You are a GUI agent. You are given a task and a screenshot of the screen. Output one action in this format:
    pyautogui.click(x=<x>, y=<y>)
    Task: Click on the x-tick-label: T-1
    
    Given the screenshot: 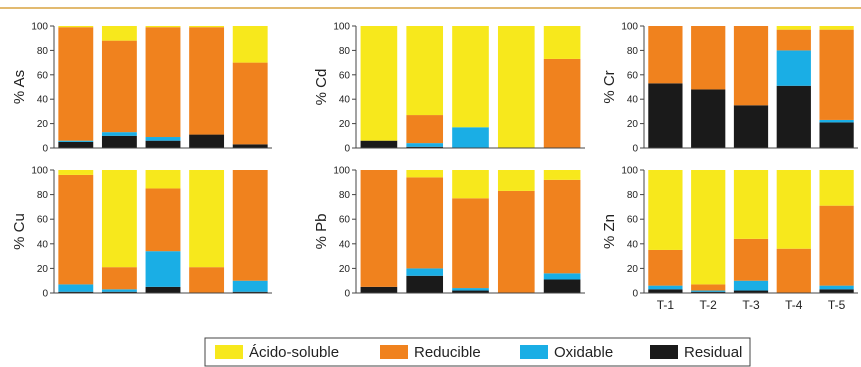 What is the action you would take?
    pyautogui.click(x=666, y=305)
    